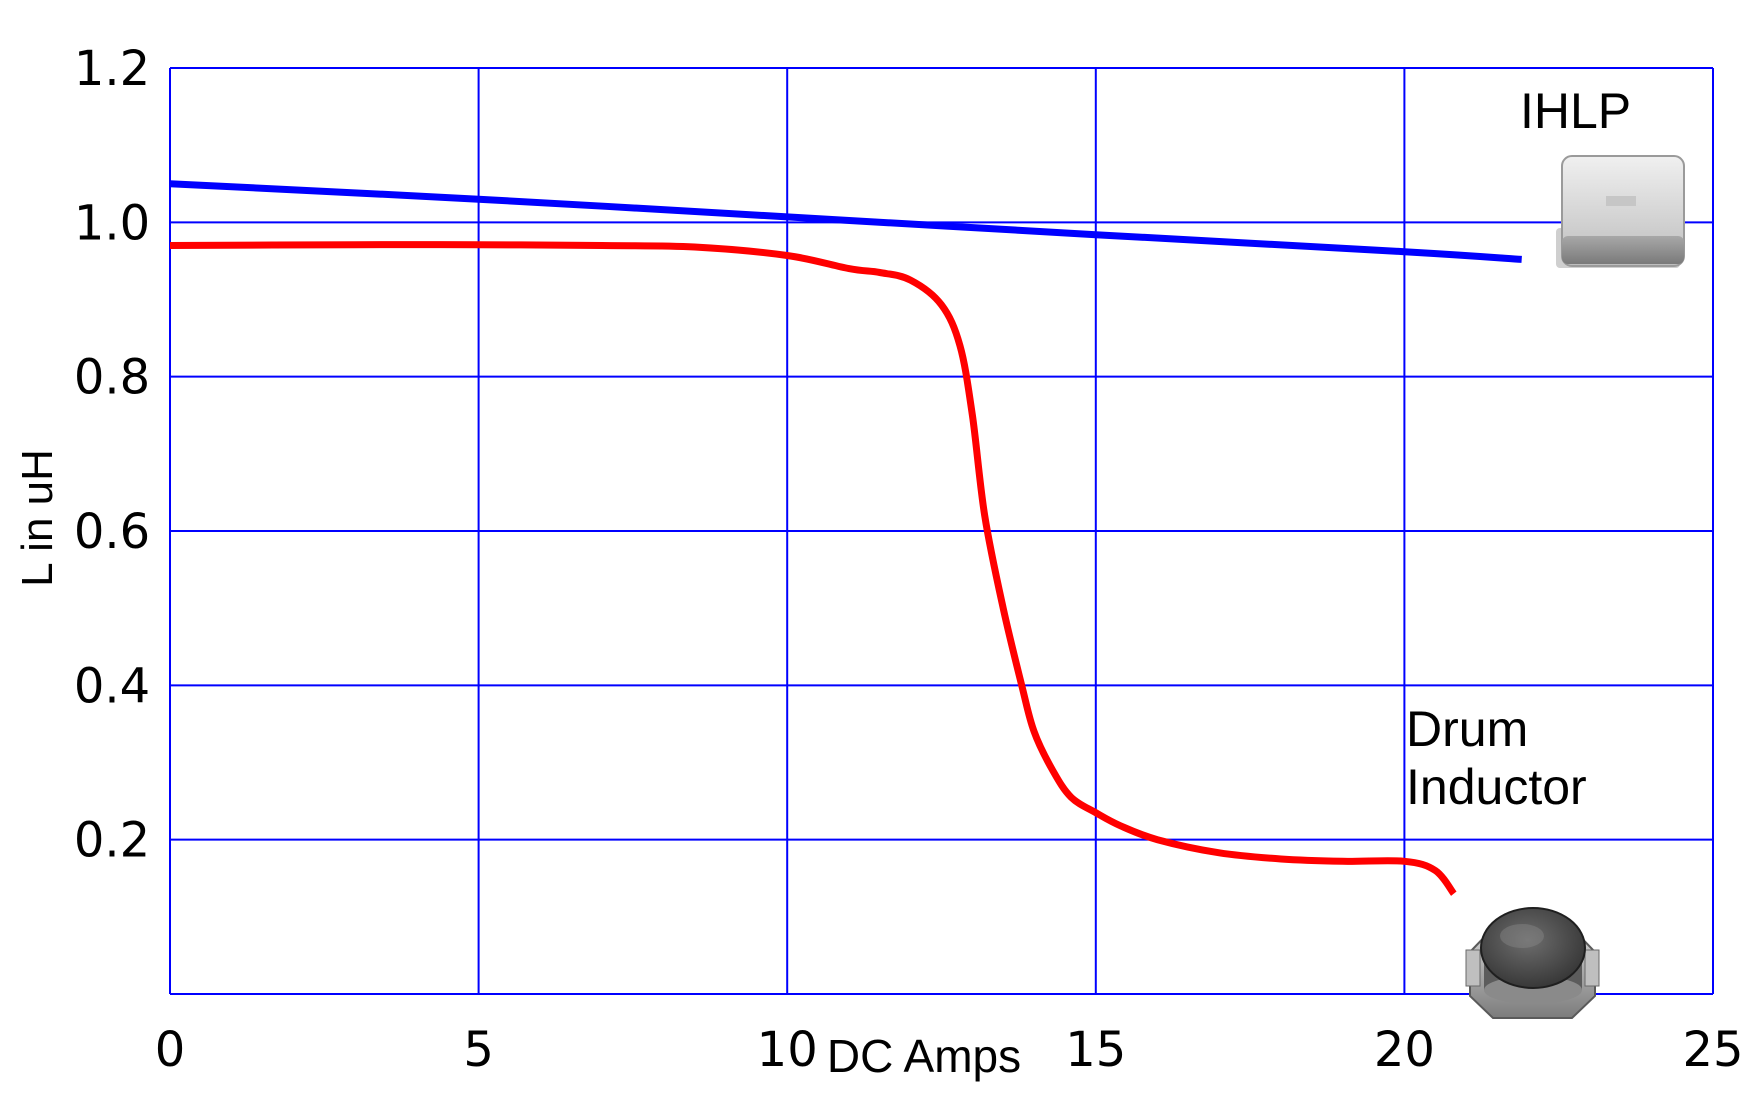 The width and height of the screenshot is (1742, 1098). I want to click on y-tick-label: 1.2, so click(112, 69).